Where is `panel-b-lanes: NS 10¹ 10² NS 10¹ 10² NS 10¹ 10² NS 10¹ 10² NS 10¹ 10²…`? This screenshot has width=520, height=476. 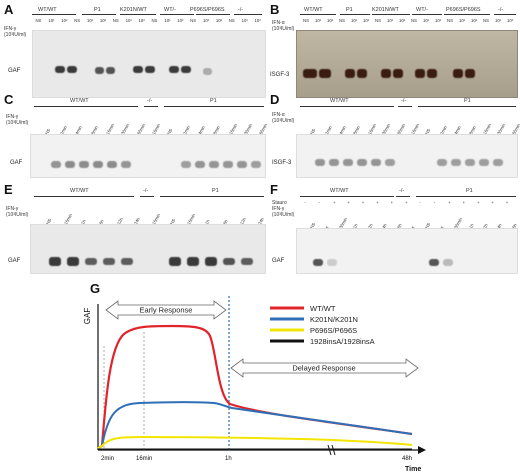 panel-b-lanes: NS 10¹ 10² NS 10¹ 10² NS 10¹ 10² NS 10¹ 10² NS 10¹ 10²… is located at coordinates (408, 22).